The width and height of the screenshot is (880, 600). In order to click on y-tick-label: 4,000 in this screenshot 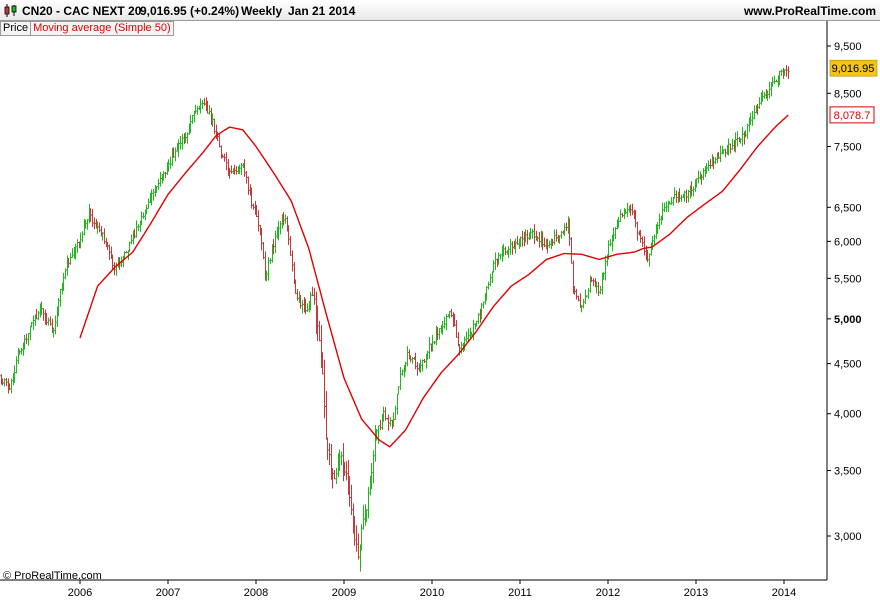, I will do `click(848, 415)`.